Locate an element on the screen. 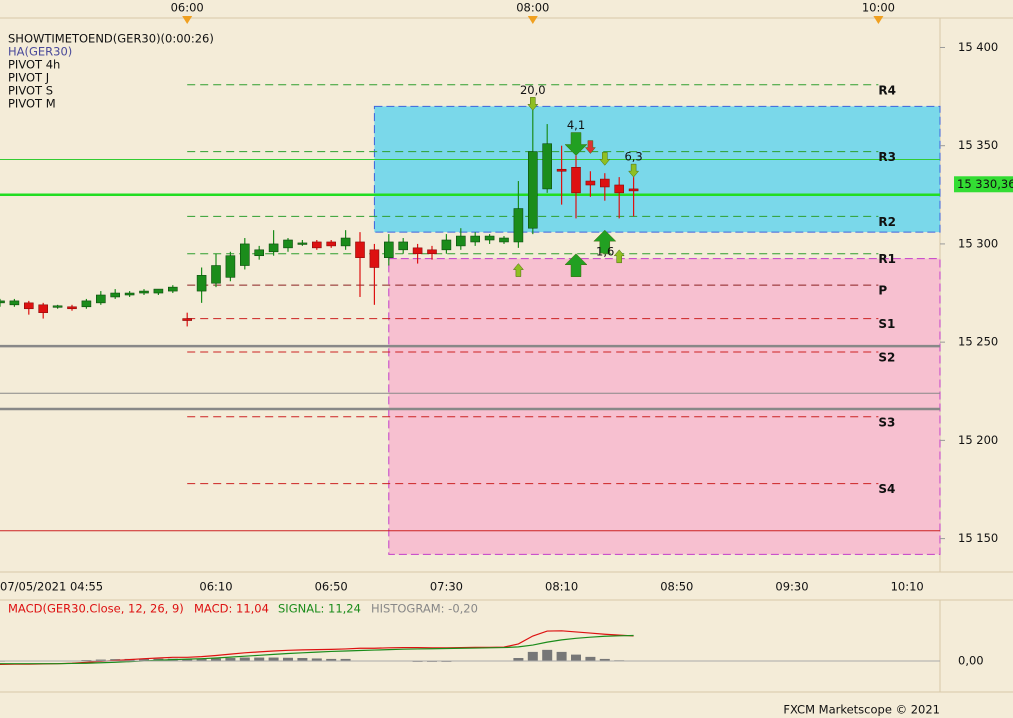  y-tick-label: 15 350 is located at coordinates (978, 145).